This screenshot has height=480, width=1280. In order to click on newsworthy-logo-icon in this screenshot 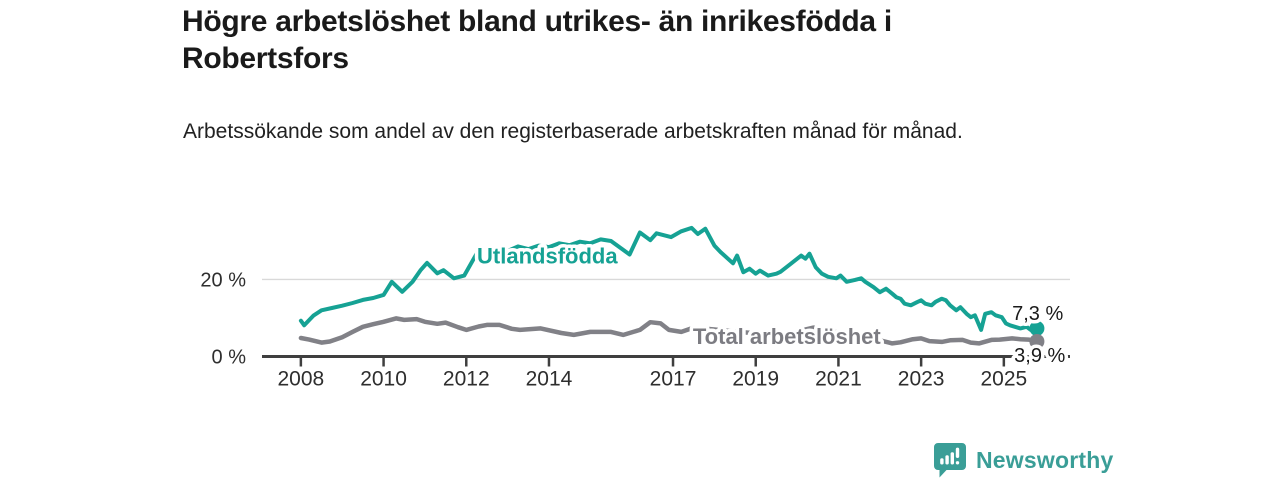, I will do `click(950, 460)`.